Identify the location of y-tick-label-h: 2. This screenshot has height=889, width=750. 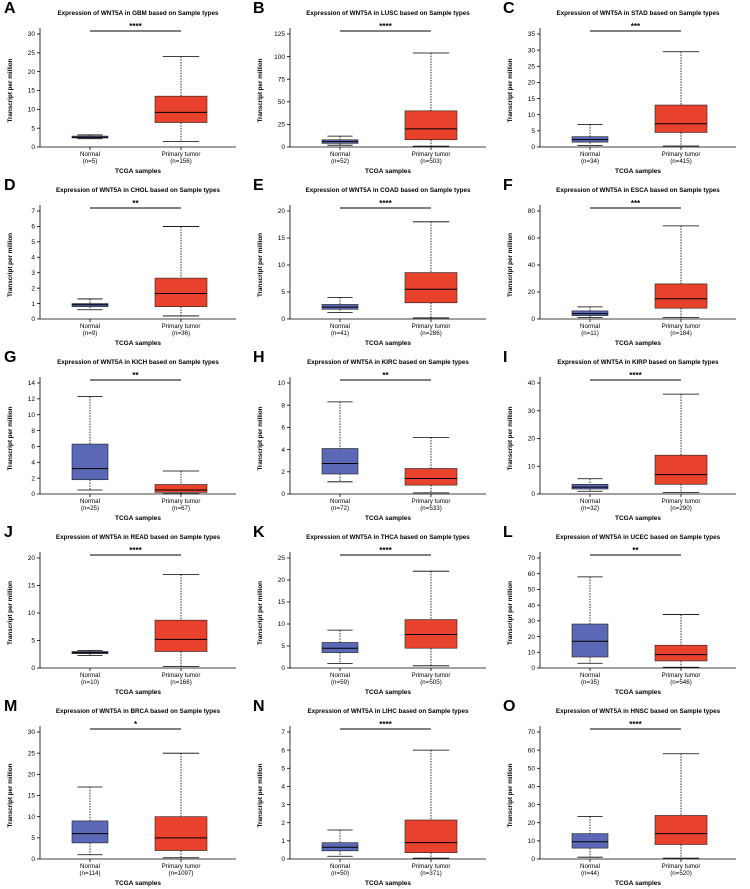
(283, 472).